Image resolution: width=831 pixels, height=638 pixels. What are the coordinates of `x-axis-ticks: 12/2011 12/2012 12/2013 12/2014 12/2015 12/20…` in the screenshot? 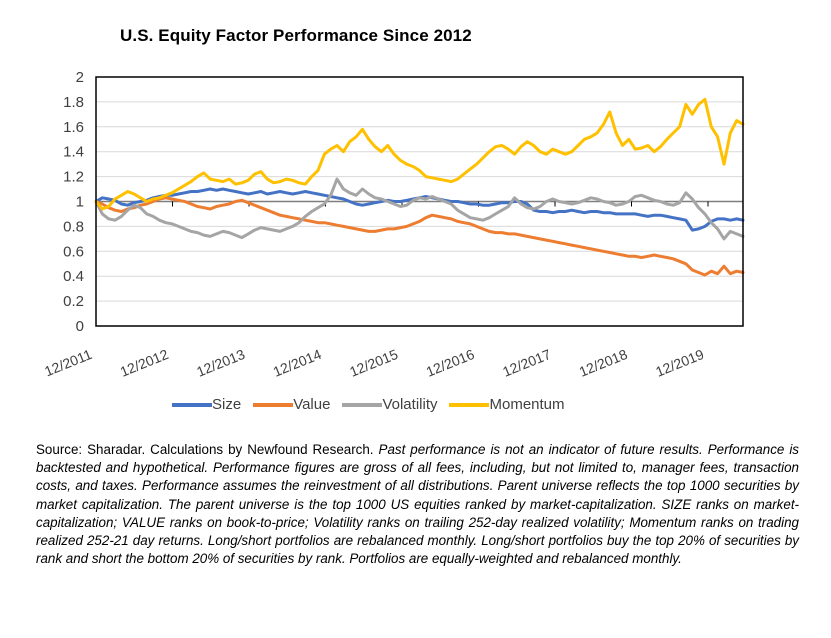 It's located at (374, 363).